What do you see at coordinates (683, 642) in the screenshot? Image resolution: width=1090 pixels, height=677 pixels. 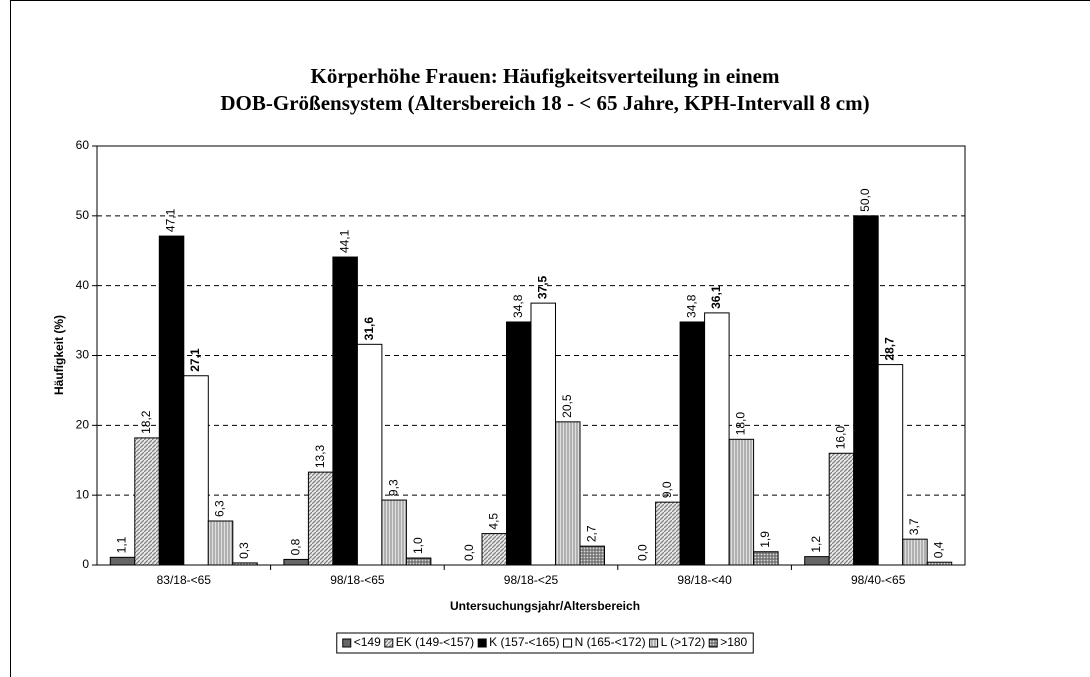 I see `legend-label: L (>172)` at bounding box center [683, 642].